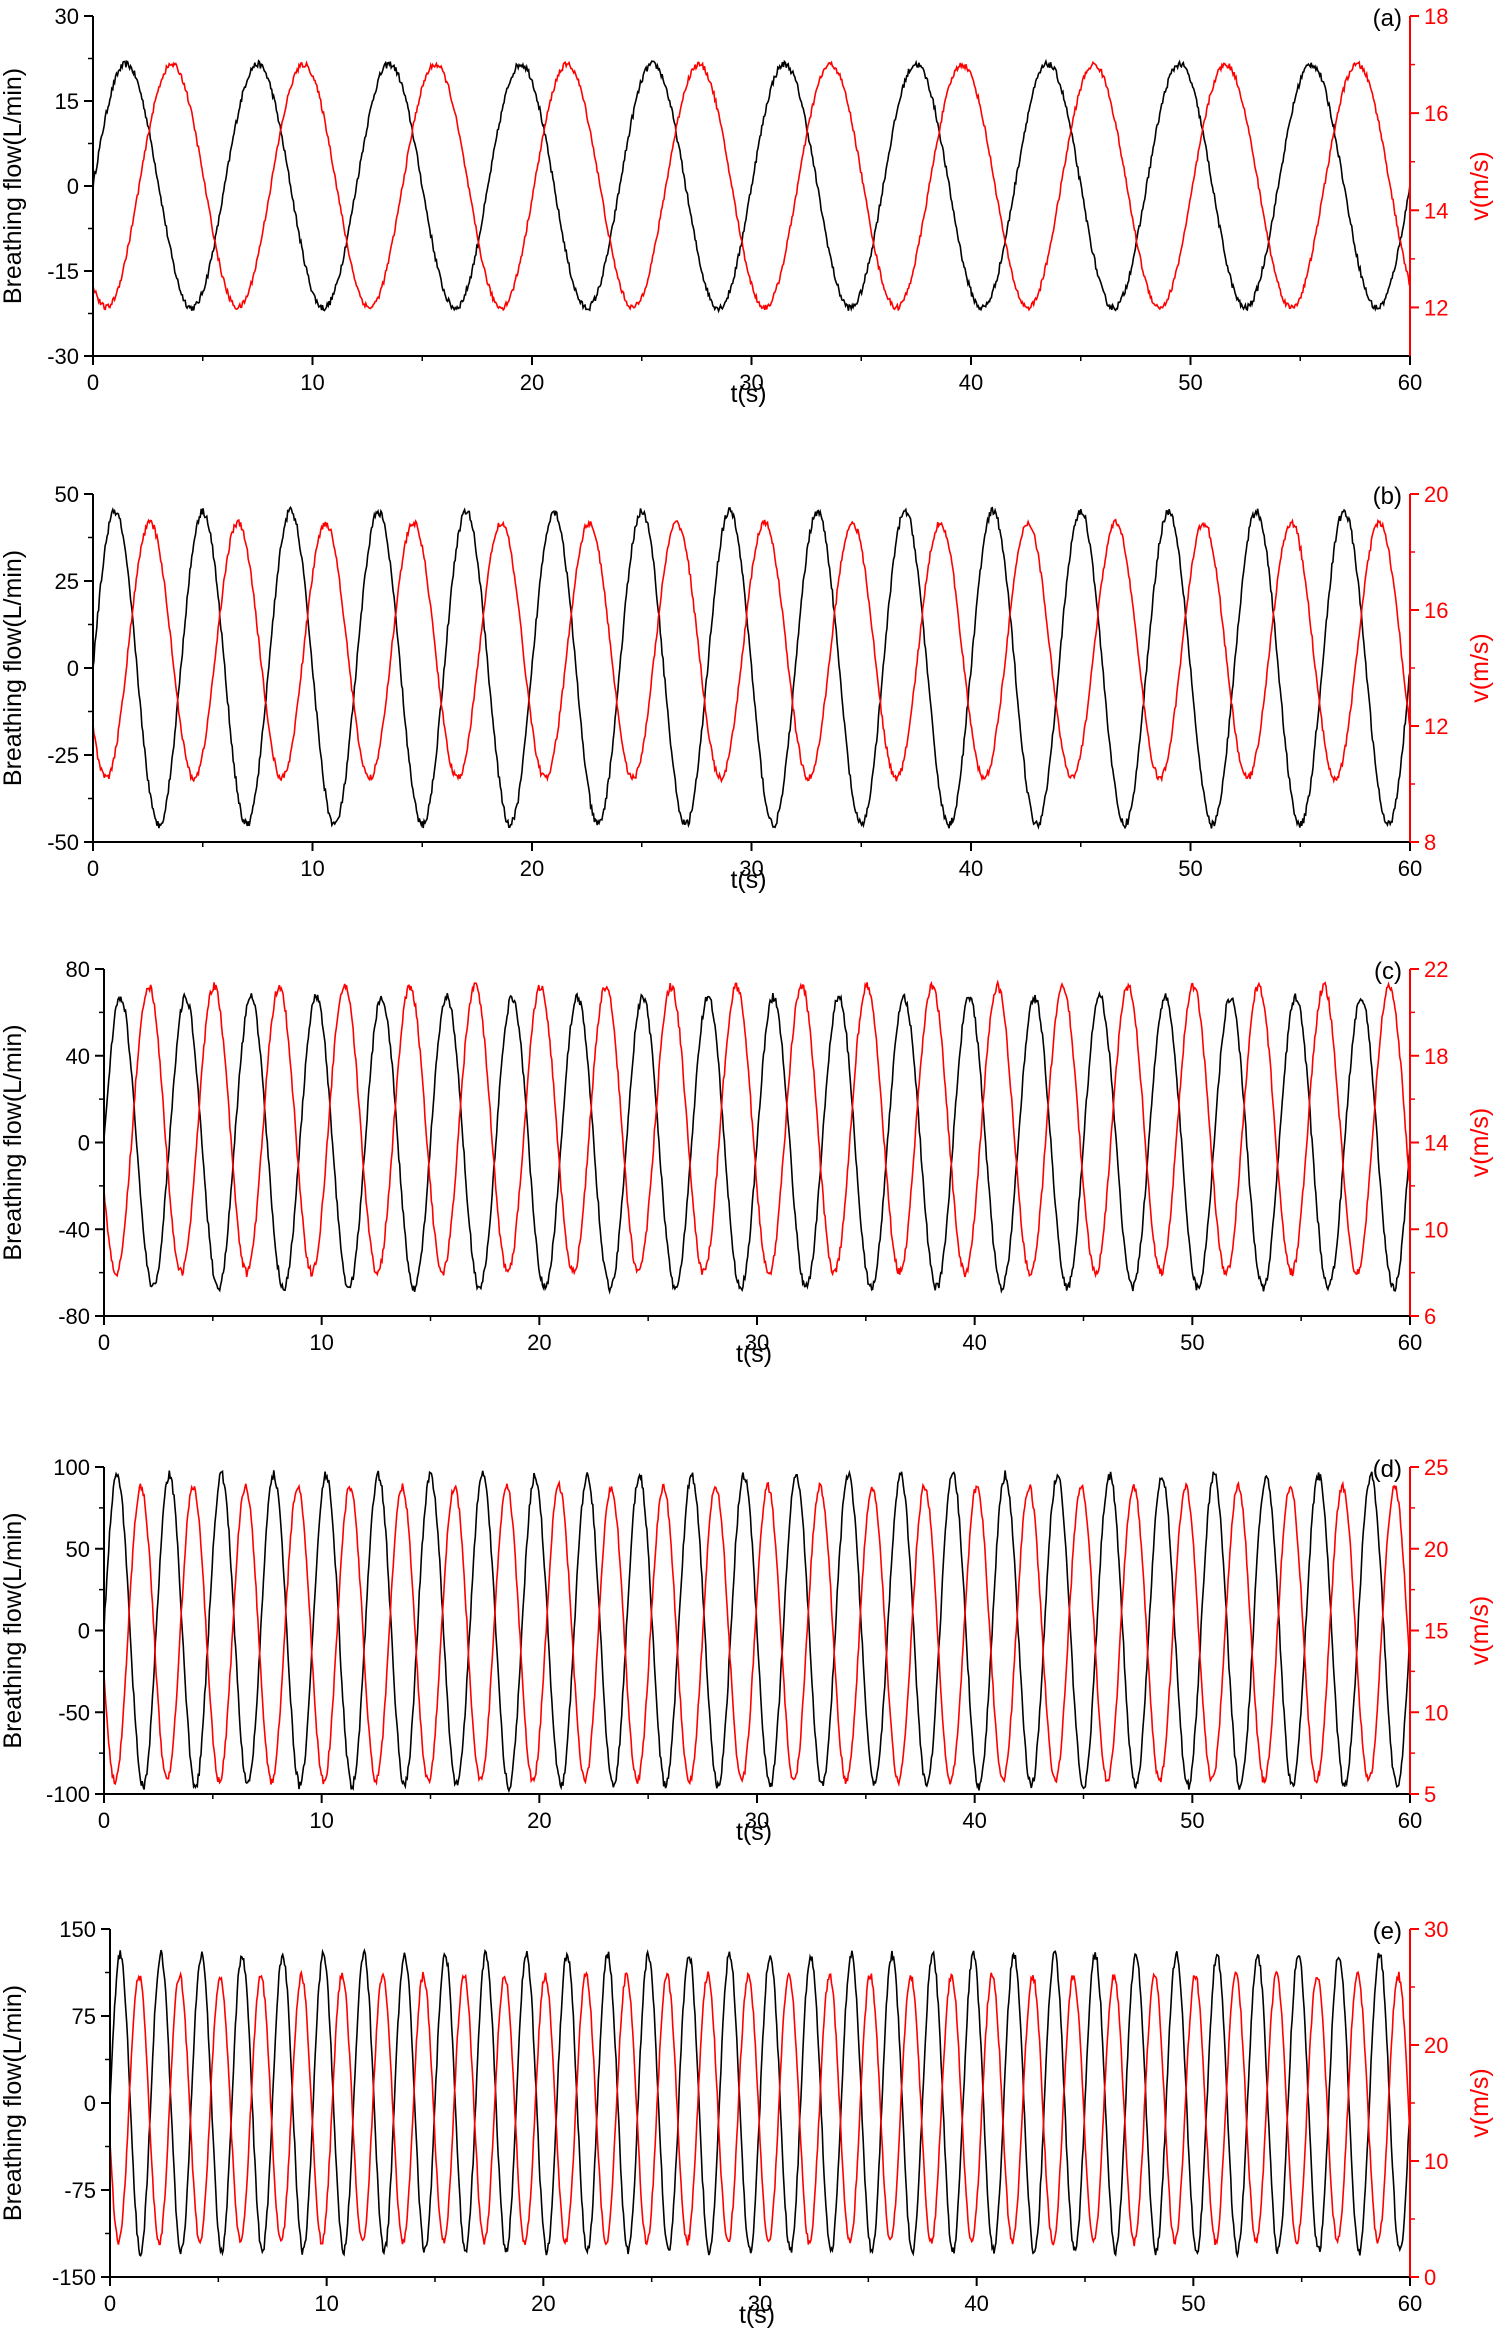 This screenshot has height=2332, width=1502. I want to click on y-tick-label: -25, so click(63, 755).